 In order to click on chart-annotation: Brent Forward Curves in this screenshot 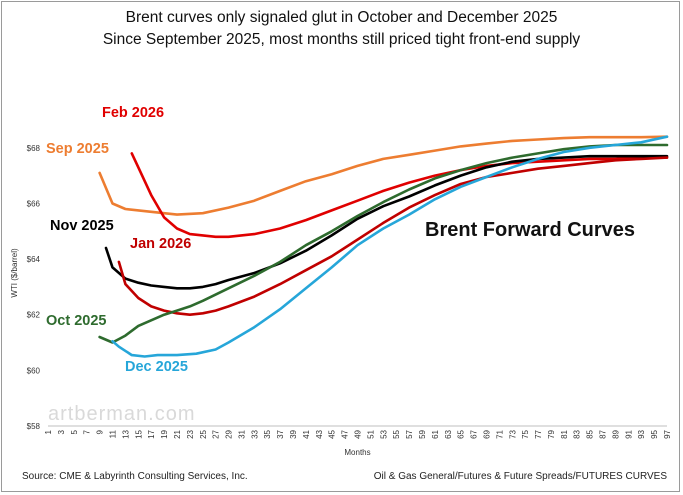, I will do `click(530, 230)`.